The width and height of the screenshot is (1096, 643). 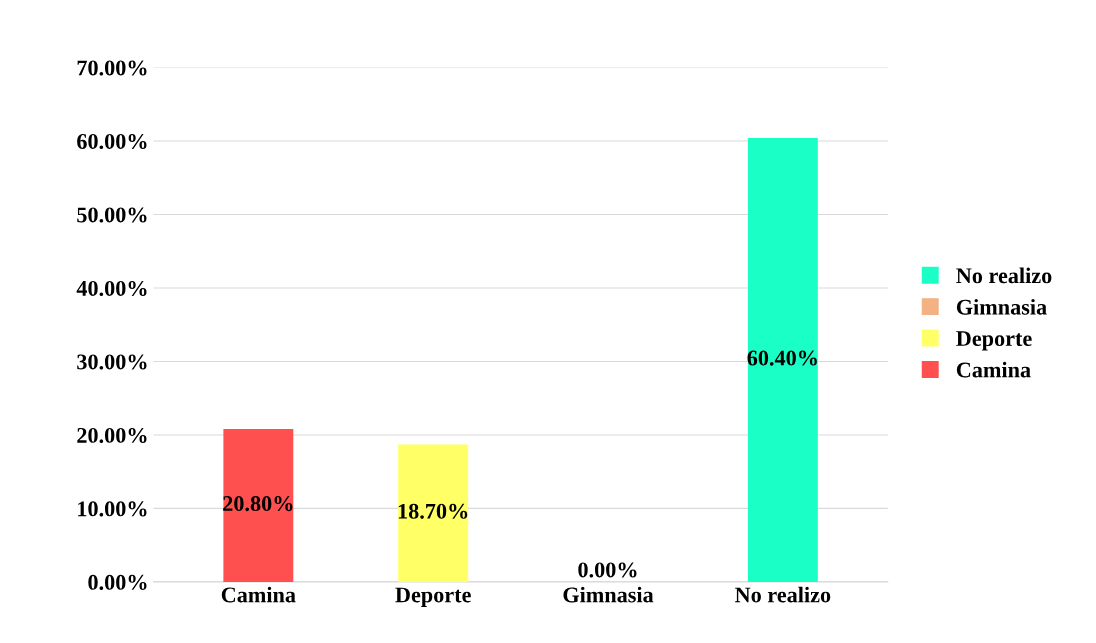 What do you see at coordinates (112, 68) in the screenshot?
I see `y-tick-label: 70.00%` at bounding box center [112, 68].